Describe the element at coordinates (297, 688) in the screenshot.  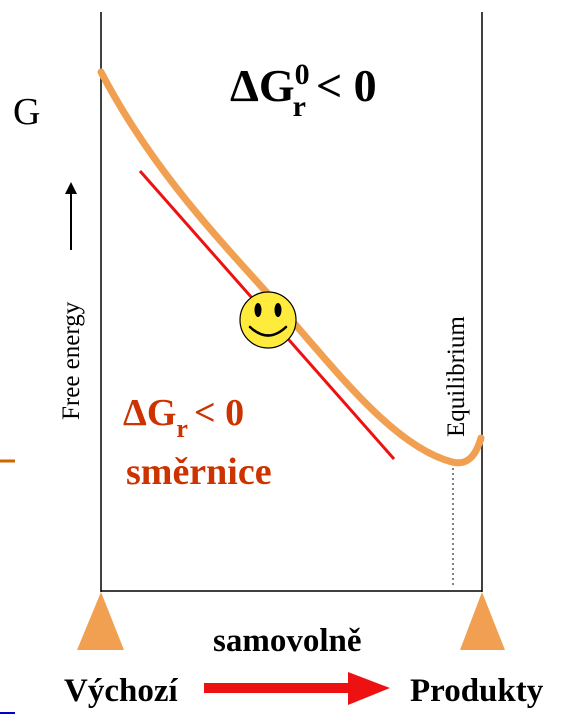
I see `right-arrow-icon` at that location.